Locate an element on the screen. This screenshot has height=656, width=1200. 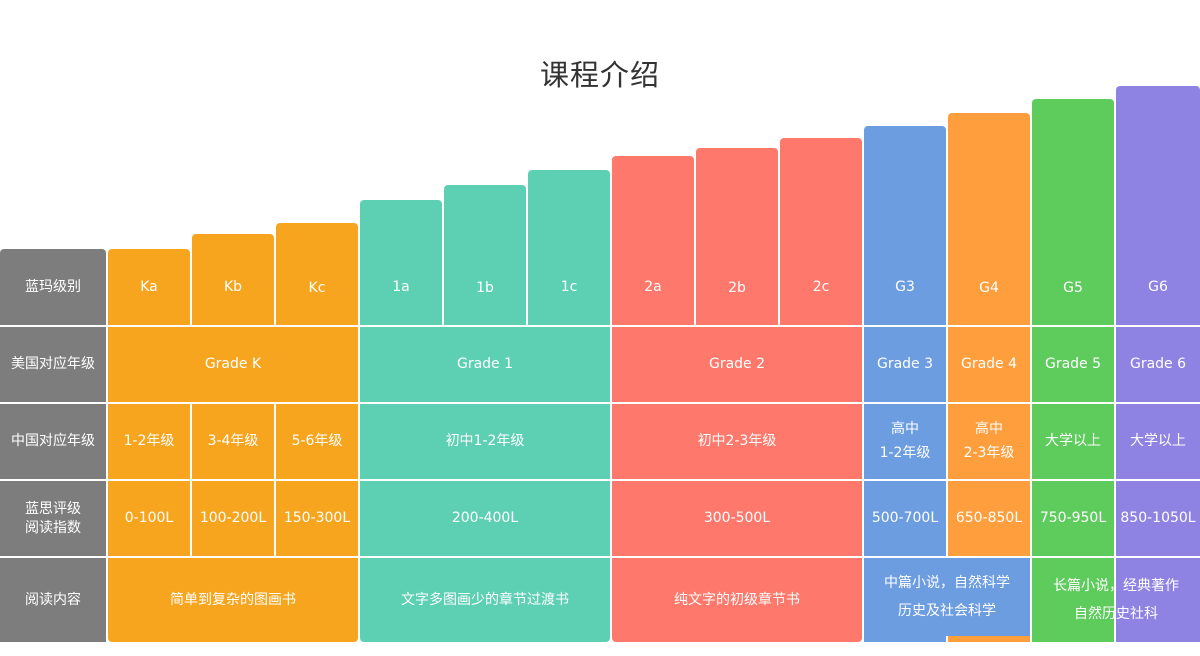
lexile-g4: 650-850L is located at coordinates (989, 518).